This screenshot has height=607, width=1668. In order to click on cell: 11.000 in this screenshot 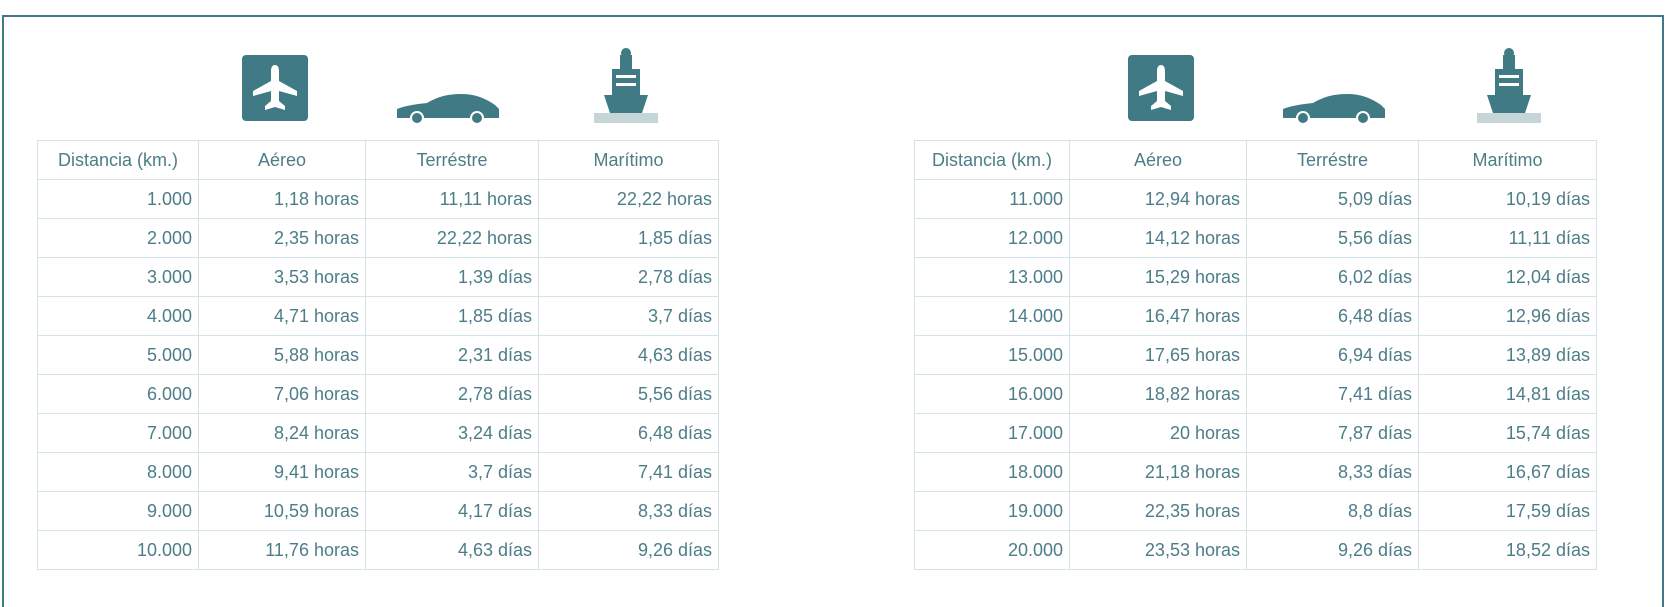, I will do `click(992, 199)`.